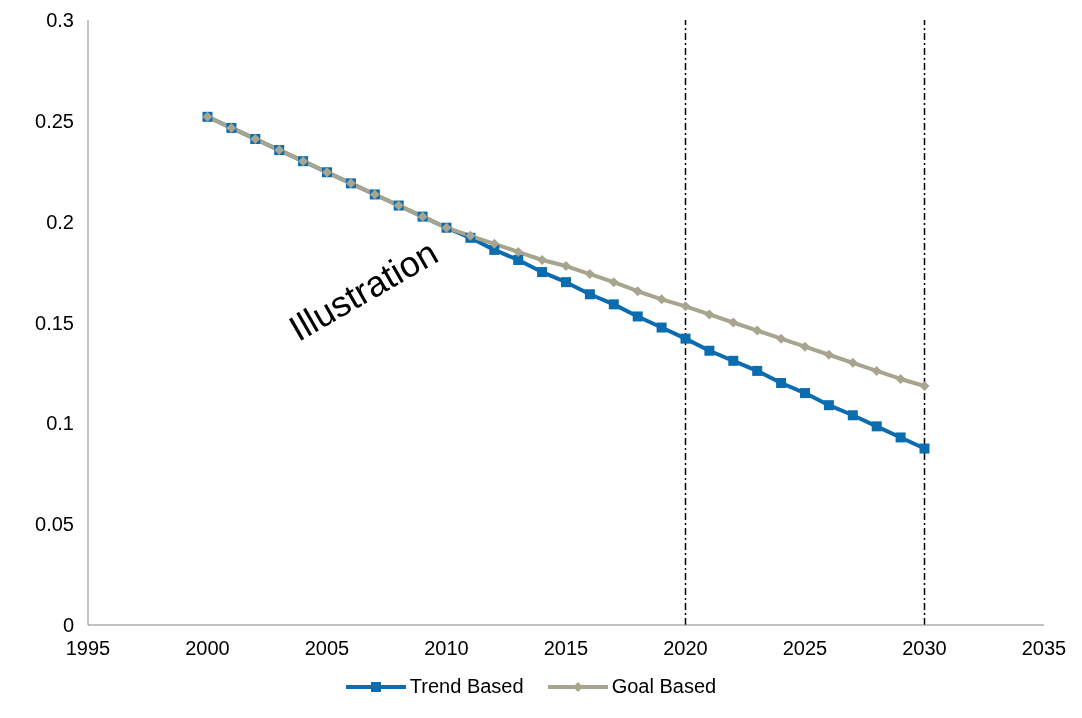 Image resolution: width=1082 pixels, height=718 pixels. Describe the element at coordinates (207, 648) in the screenshot. I see `x-tick-label: 2000` at that location.